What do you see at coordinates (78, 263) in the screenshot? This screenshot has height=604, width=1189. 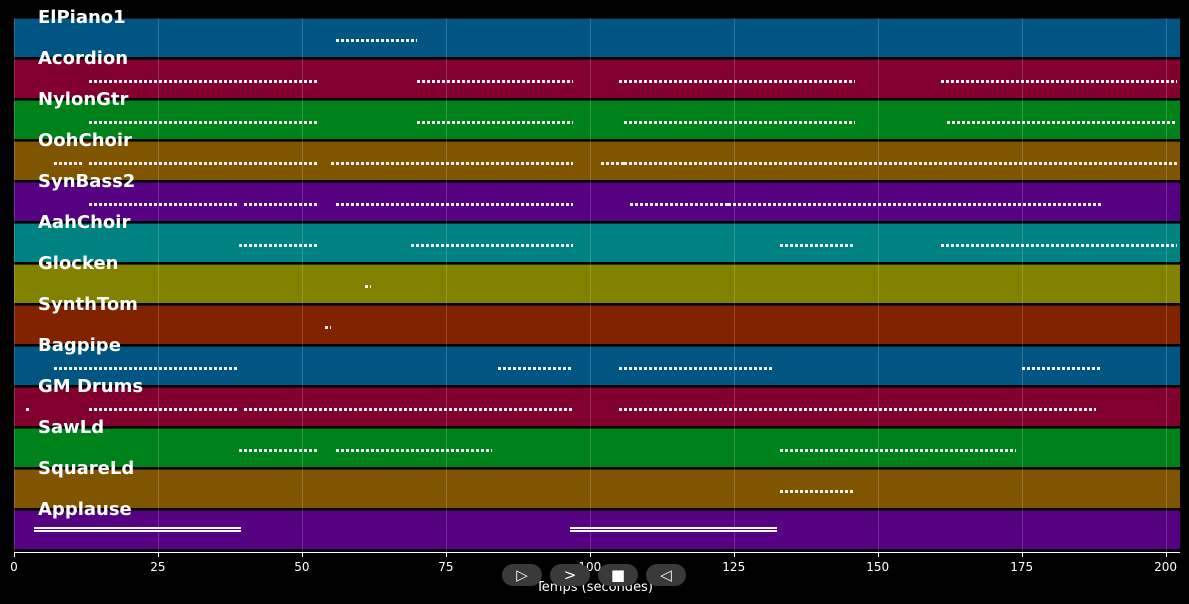 I see `track-label: Glocken` at bounding box center [78, 263].